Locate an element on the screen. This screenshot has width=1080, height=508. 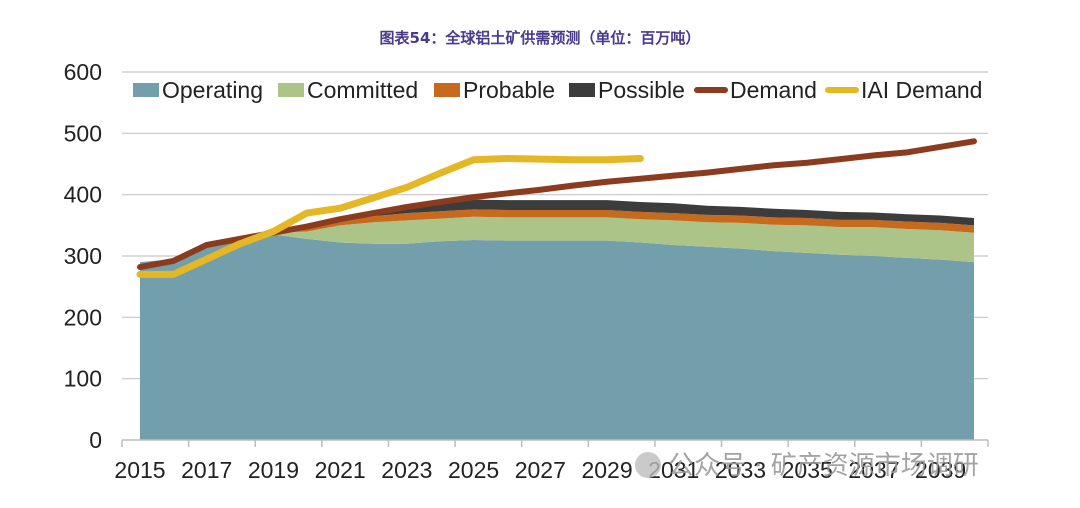
line-iai-demand is located at coordinates (390, 216).